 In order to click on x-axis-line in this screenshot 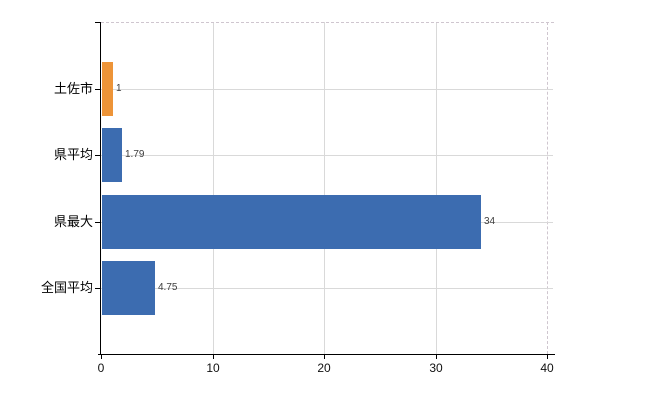, I will do `click(326, 354)`.